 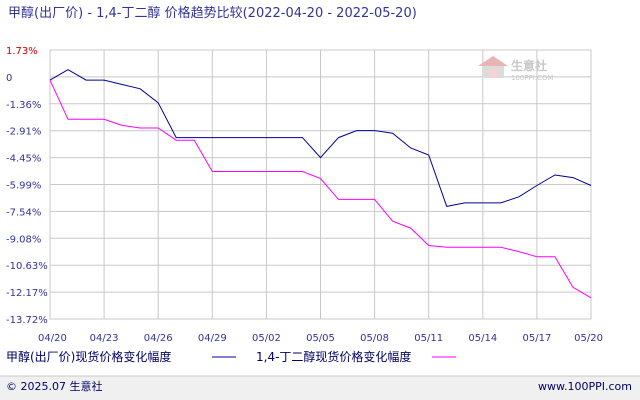 I want to click on watermark: 生意社 100PPI.COM, so click(x=516, y=69).